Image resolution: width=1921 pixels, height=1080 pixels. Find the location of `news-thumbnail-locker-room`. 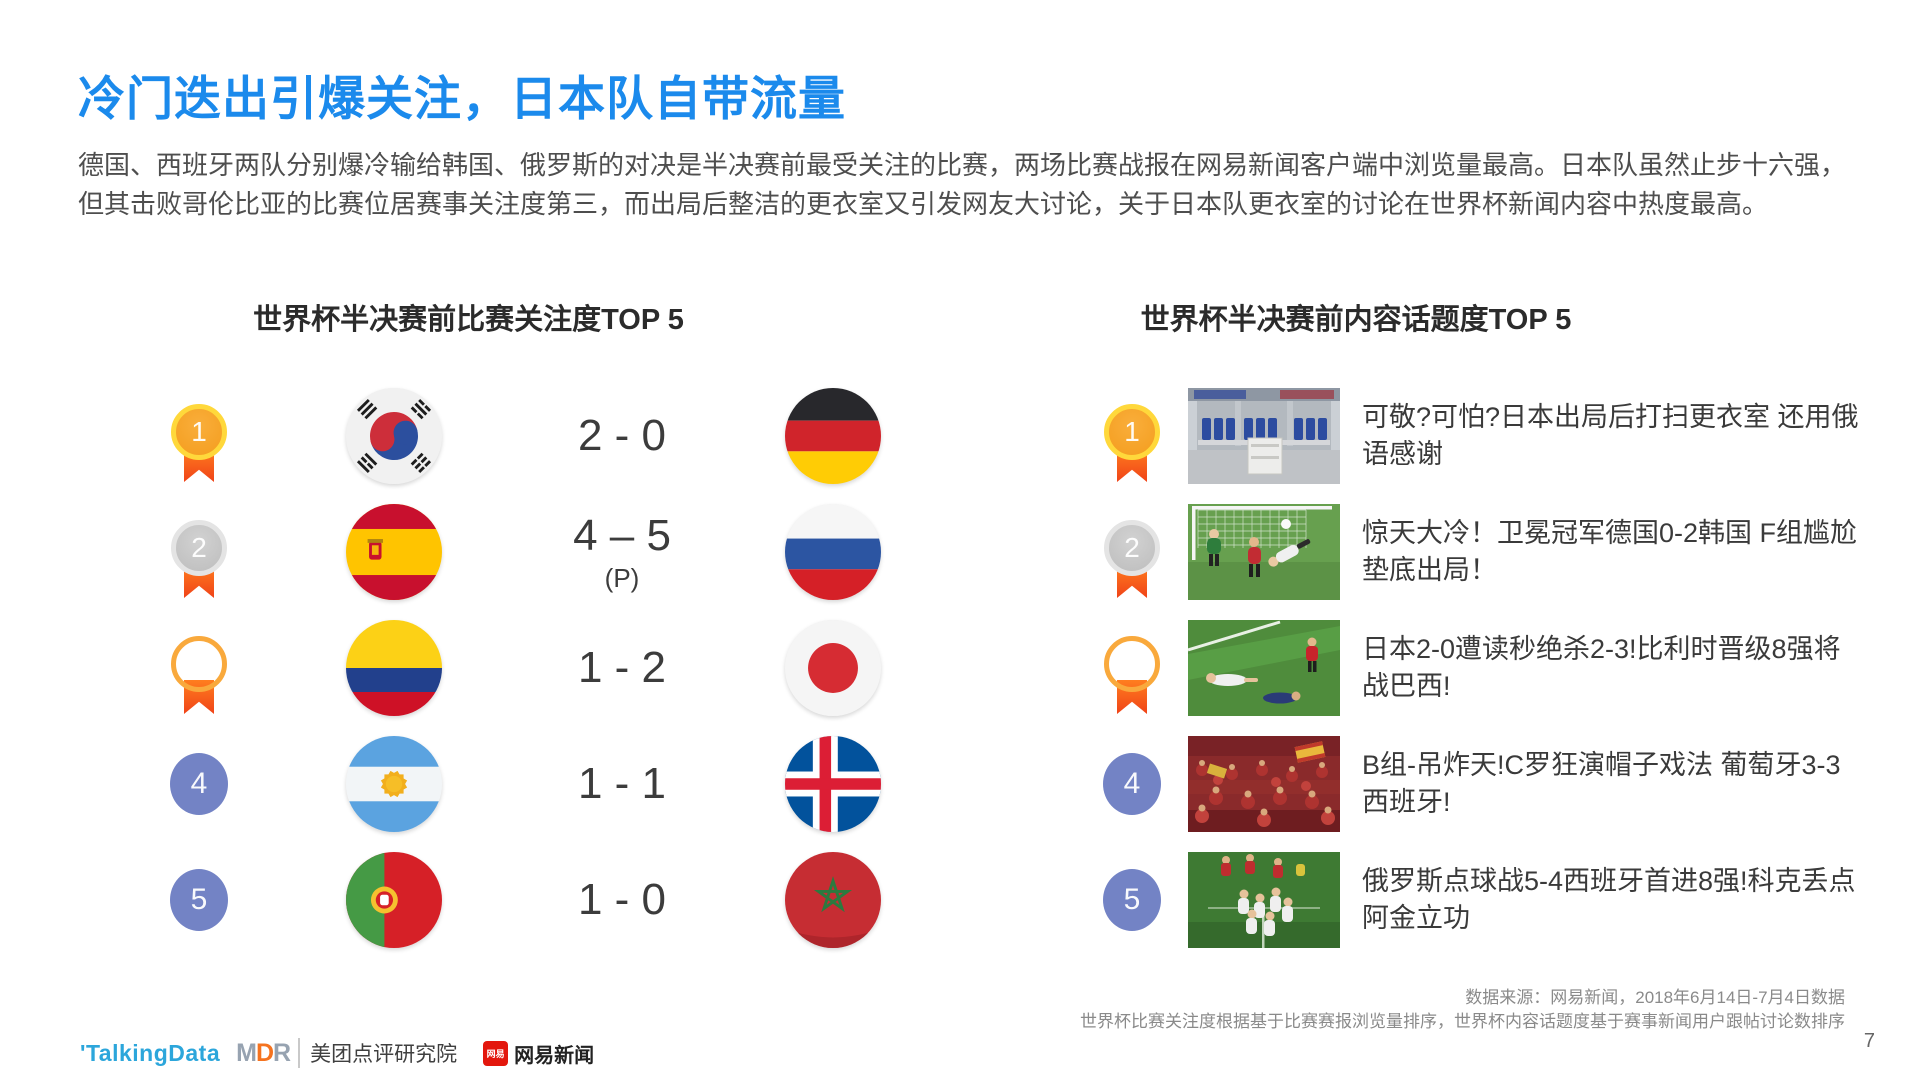

news-thumbnail-locker-room is located at coordinates (1264, 436).